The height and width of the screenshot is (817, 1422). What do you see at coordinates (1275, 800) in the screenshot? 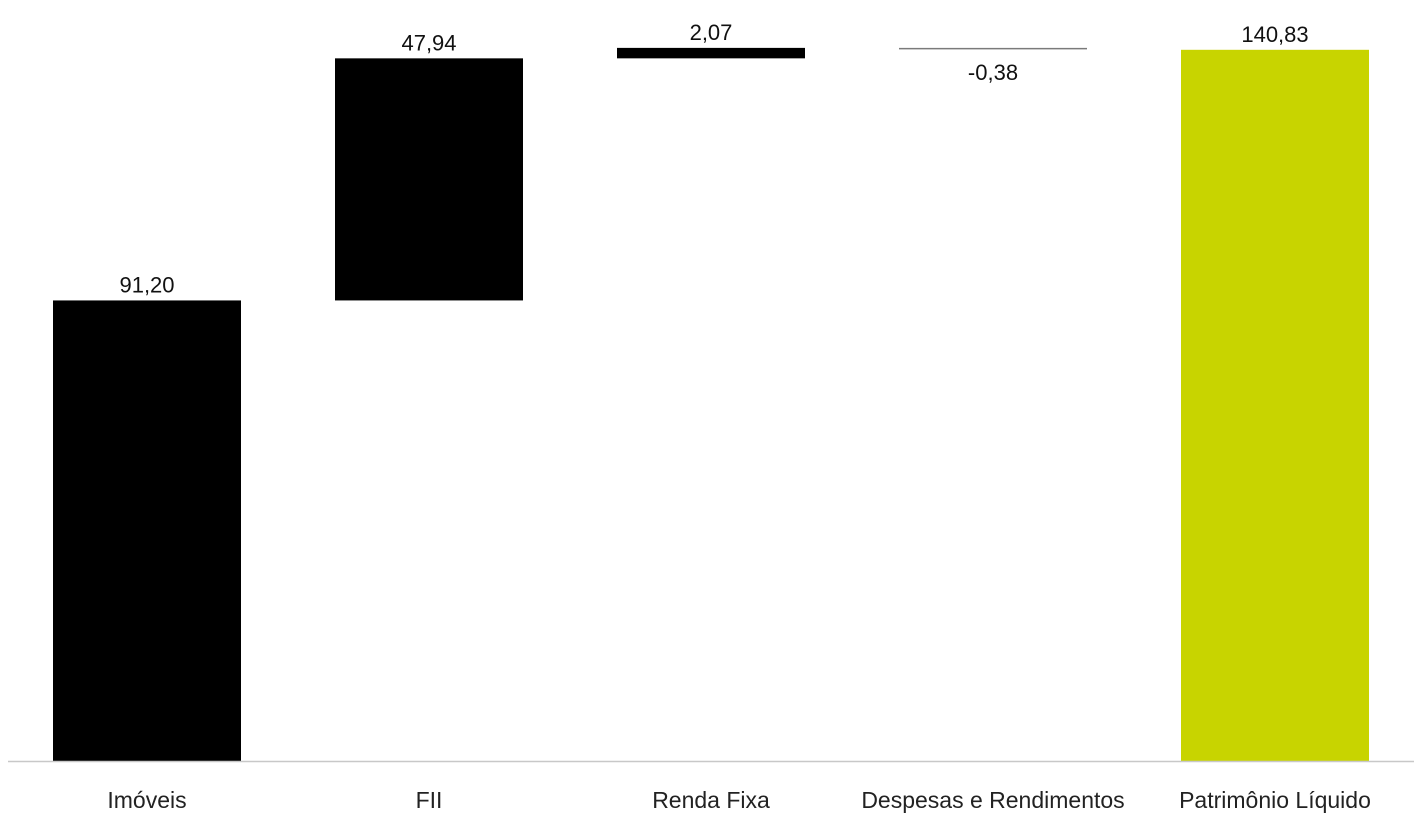
I see `category-label-5: Patrimônio Líquido` at bounding box center [1275, 800].